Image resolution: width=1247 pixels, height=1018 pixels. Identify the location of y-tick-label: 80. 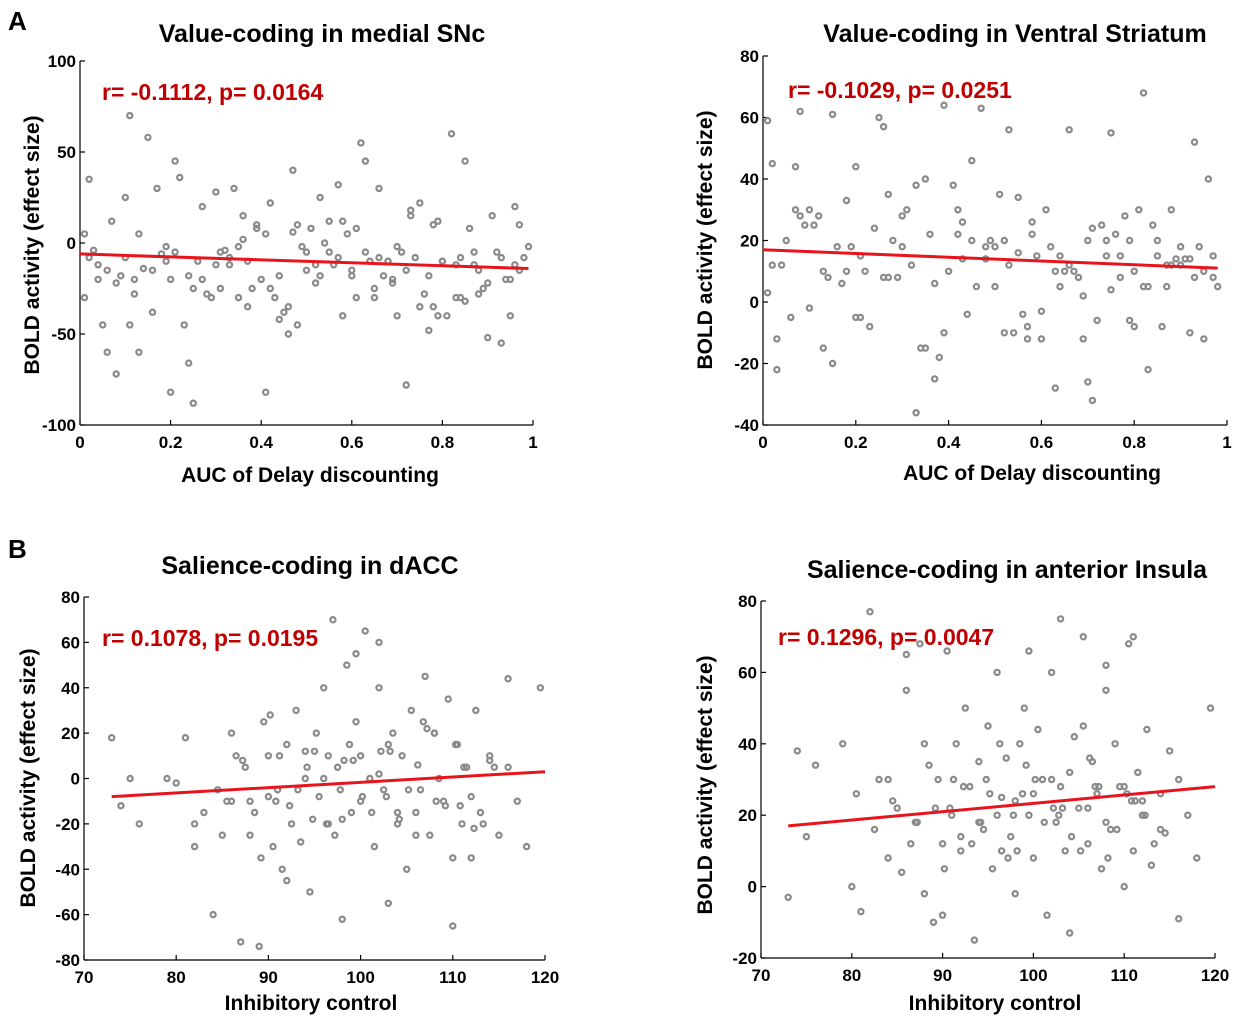
(747, 601).